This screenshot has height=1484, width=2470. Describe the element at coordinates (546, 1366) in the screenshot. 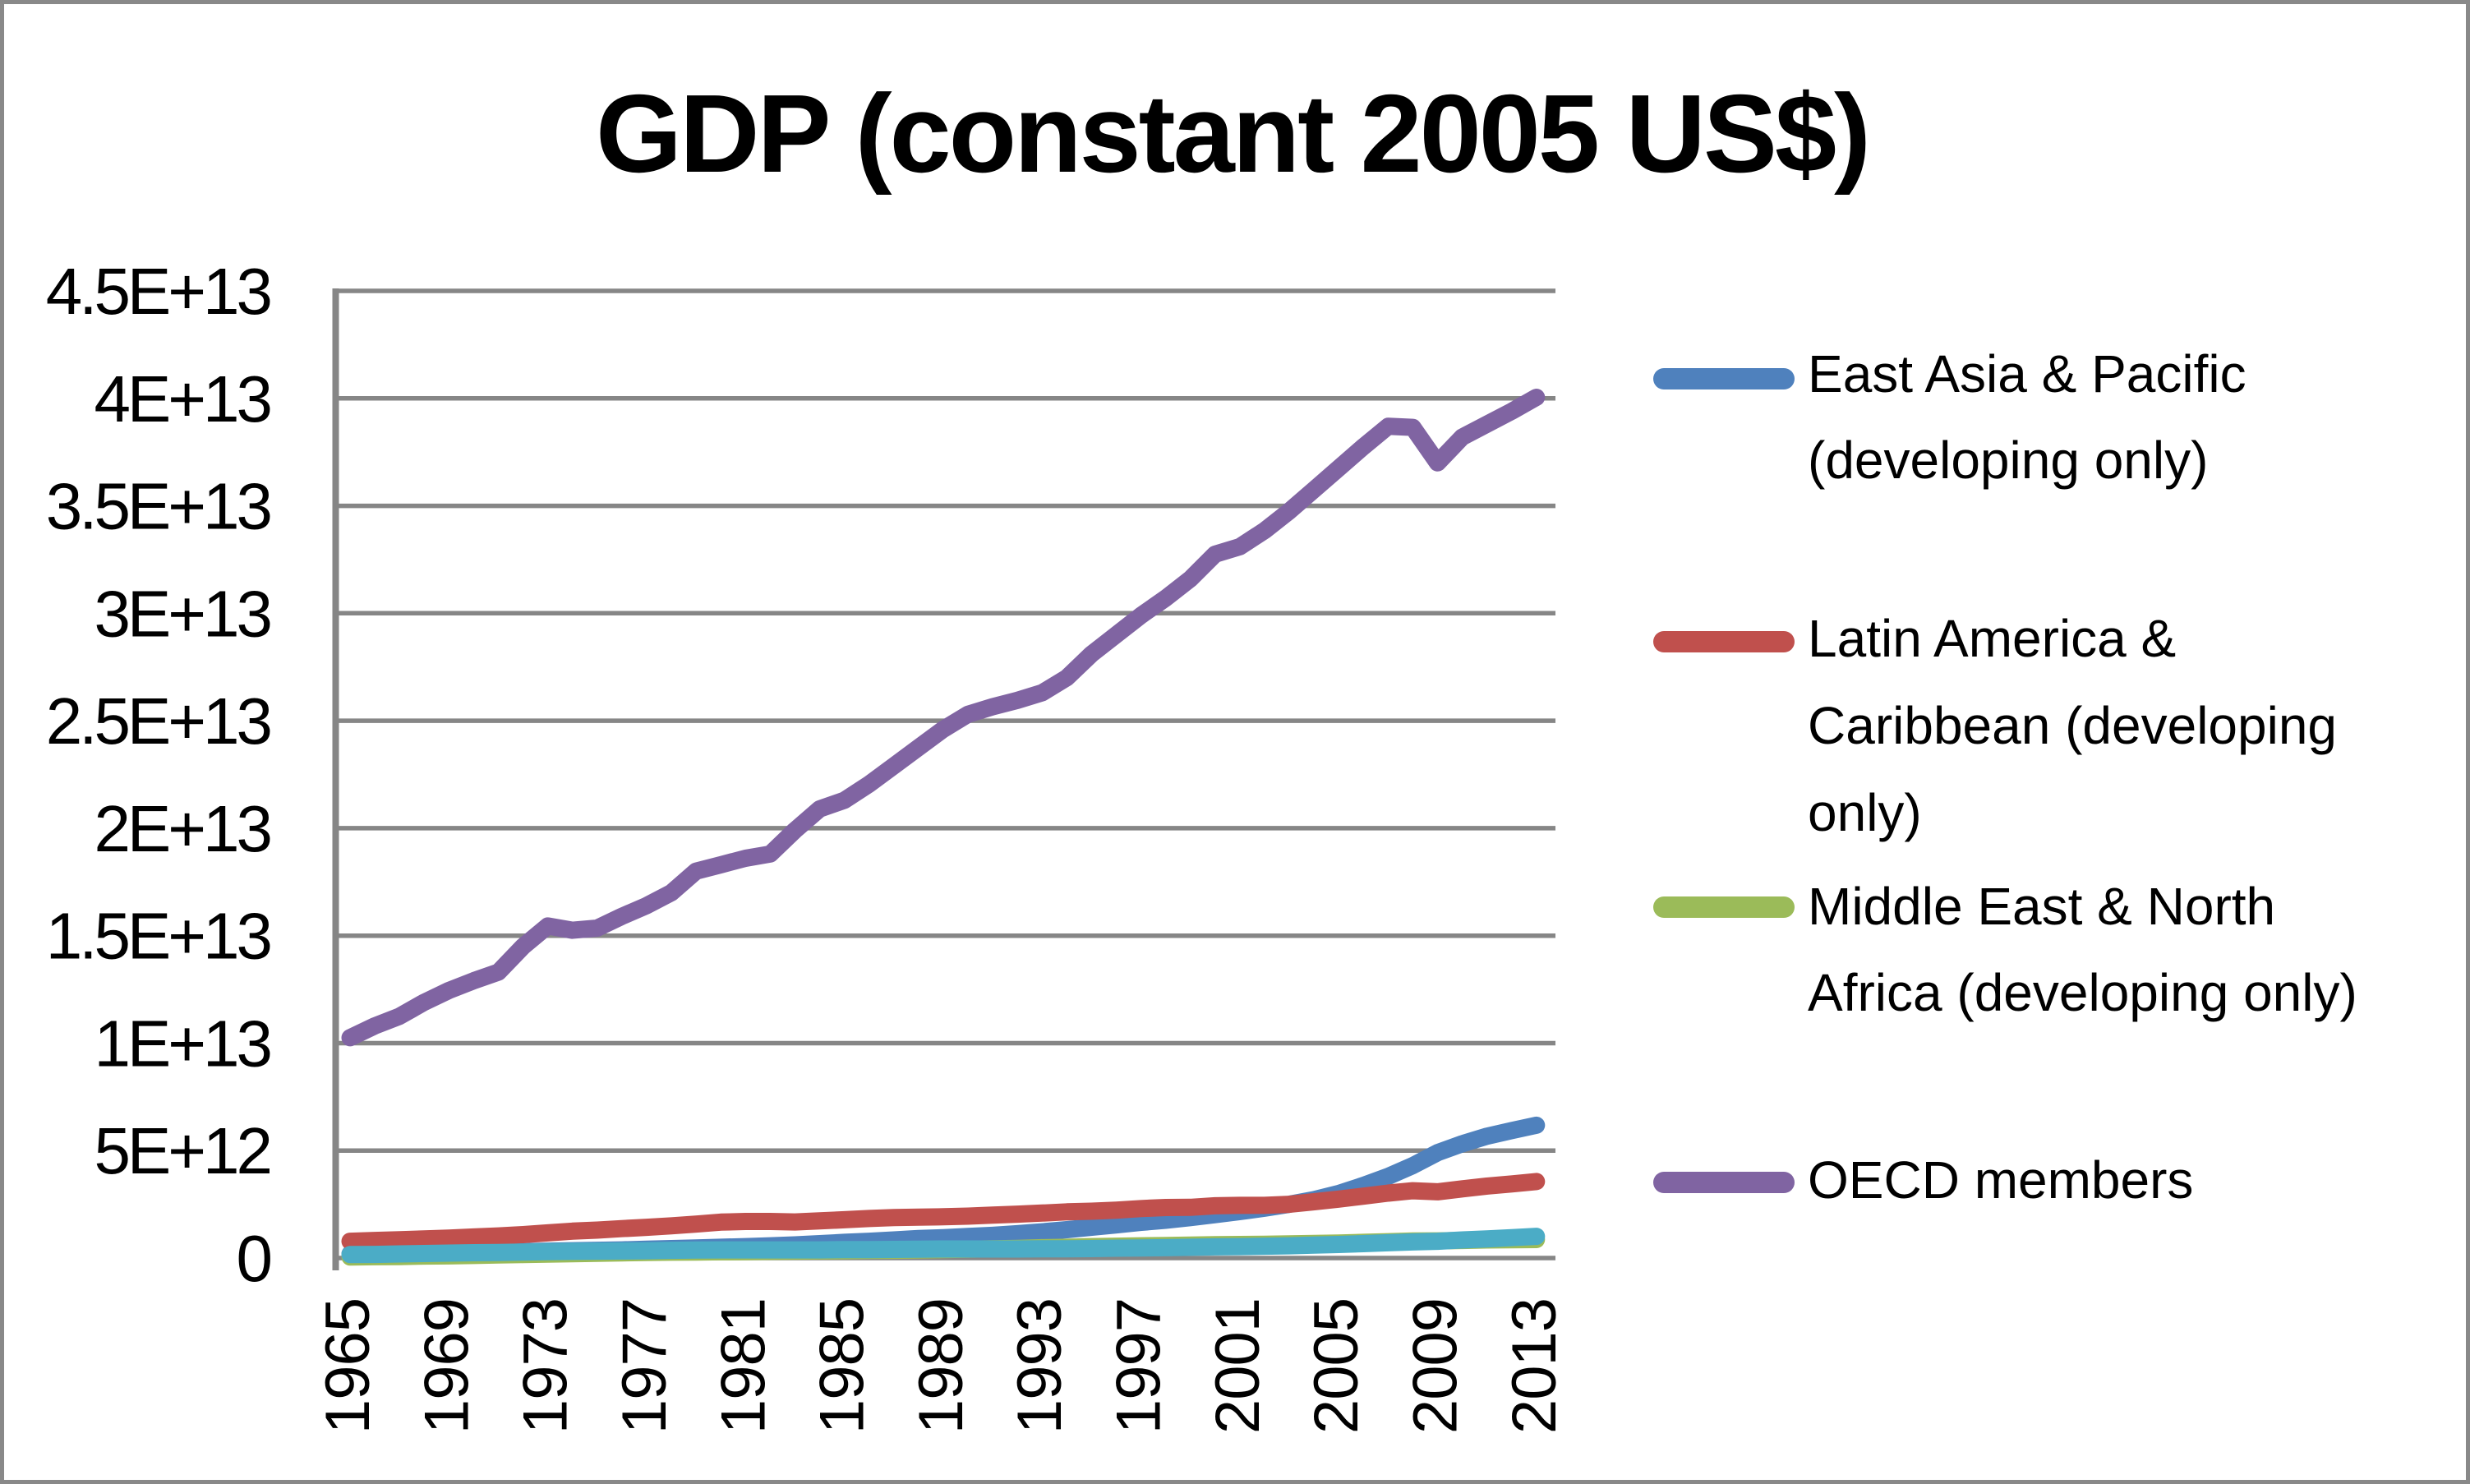

I see `svg-text: 1973` at that location.